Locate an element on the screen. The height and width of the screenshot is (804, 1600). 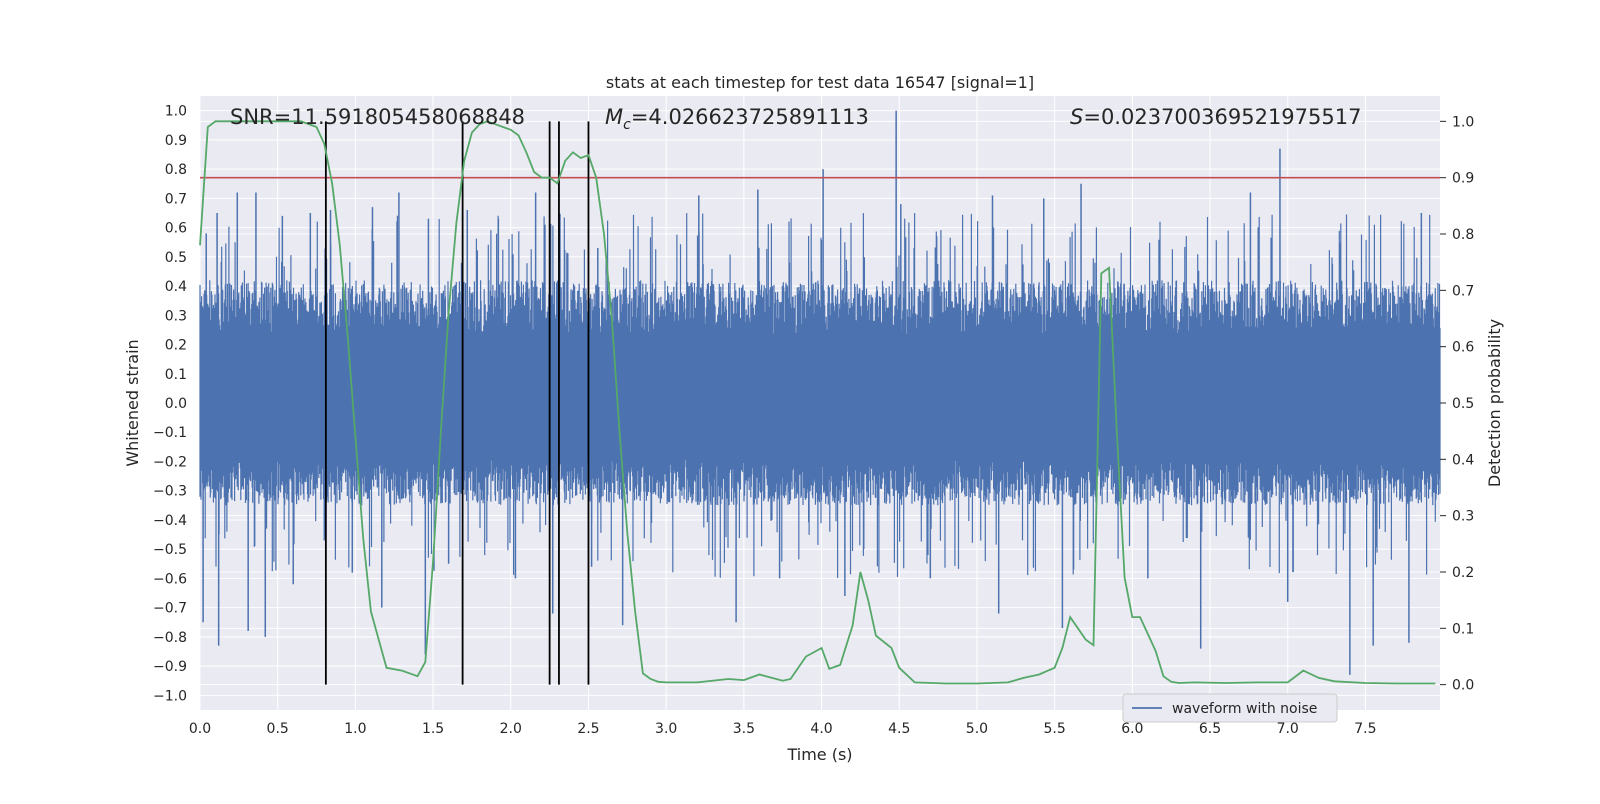
y-tick-label-right: 0.1 is located at coordinates (1463, 629).